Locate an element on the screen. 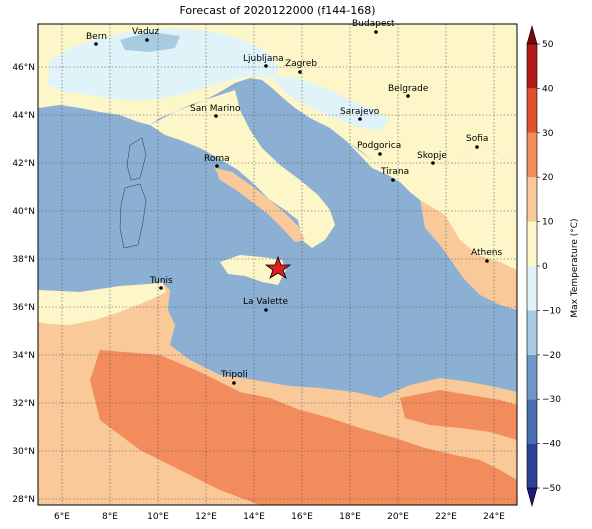 The height and width of the screenshot is (529, 592). africa-cool-band is located at coordinates (102, 303).